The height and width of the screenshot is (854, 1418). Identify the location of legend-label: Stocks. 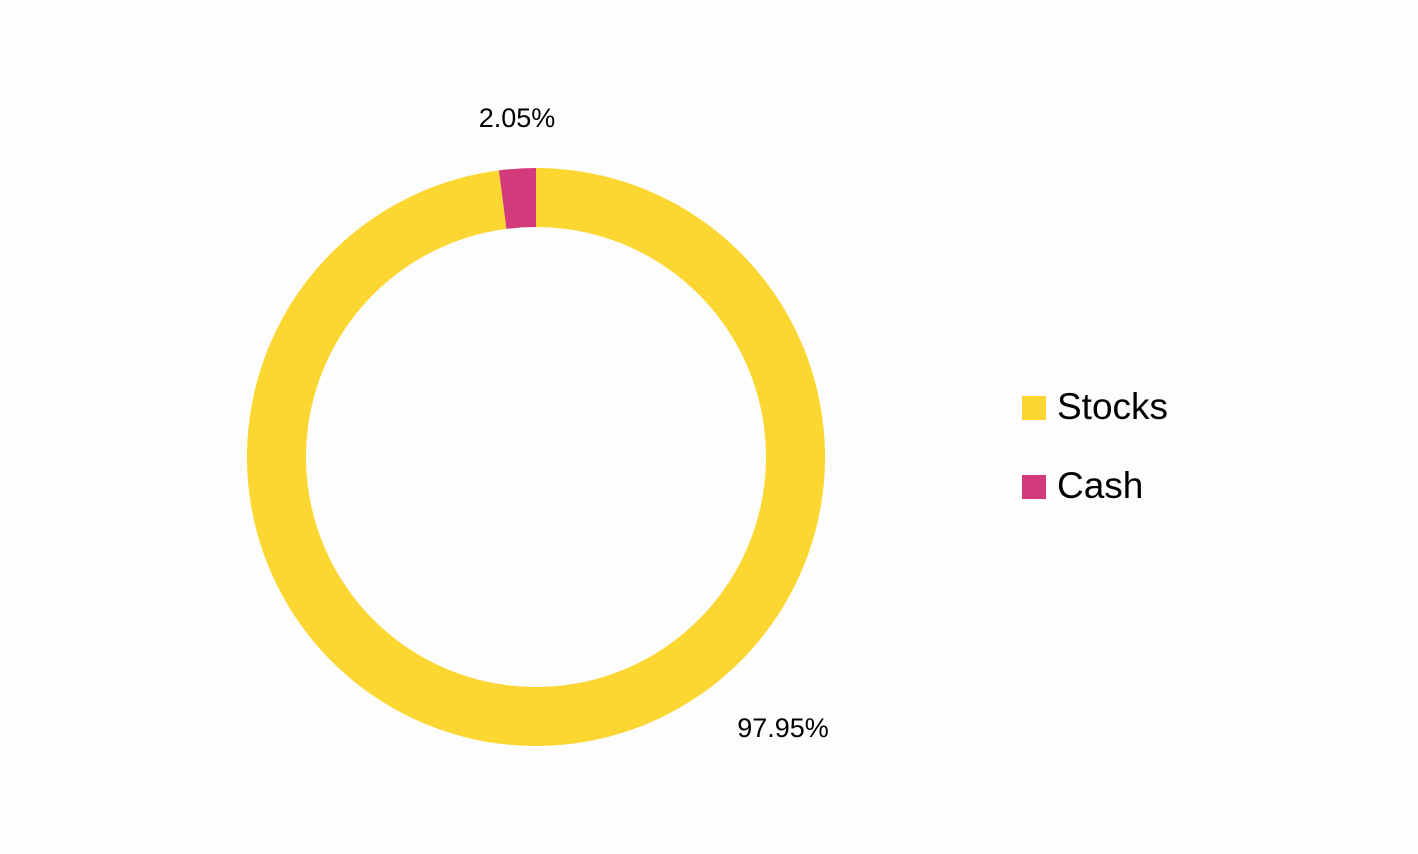
(1112, 406).